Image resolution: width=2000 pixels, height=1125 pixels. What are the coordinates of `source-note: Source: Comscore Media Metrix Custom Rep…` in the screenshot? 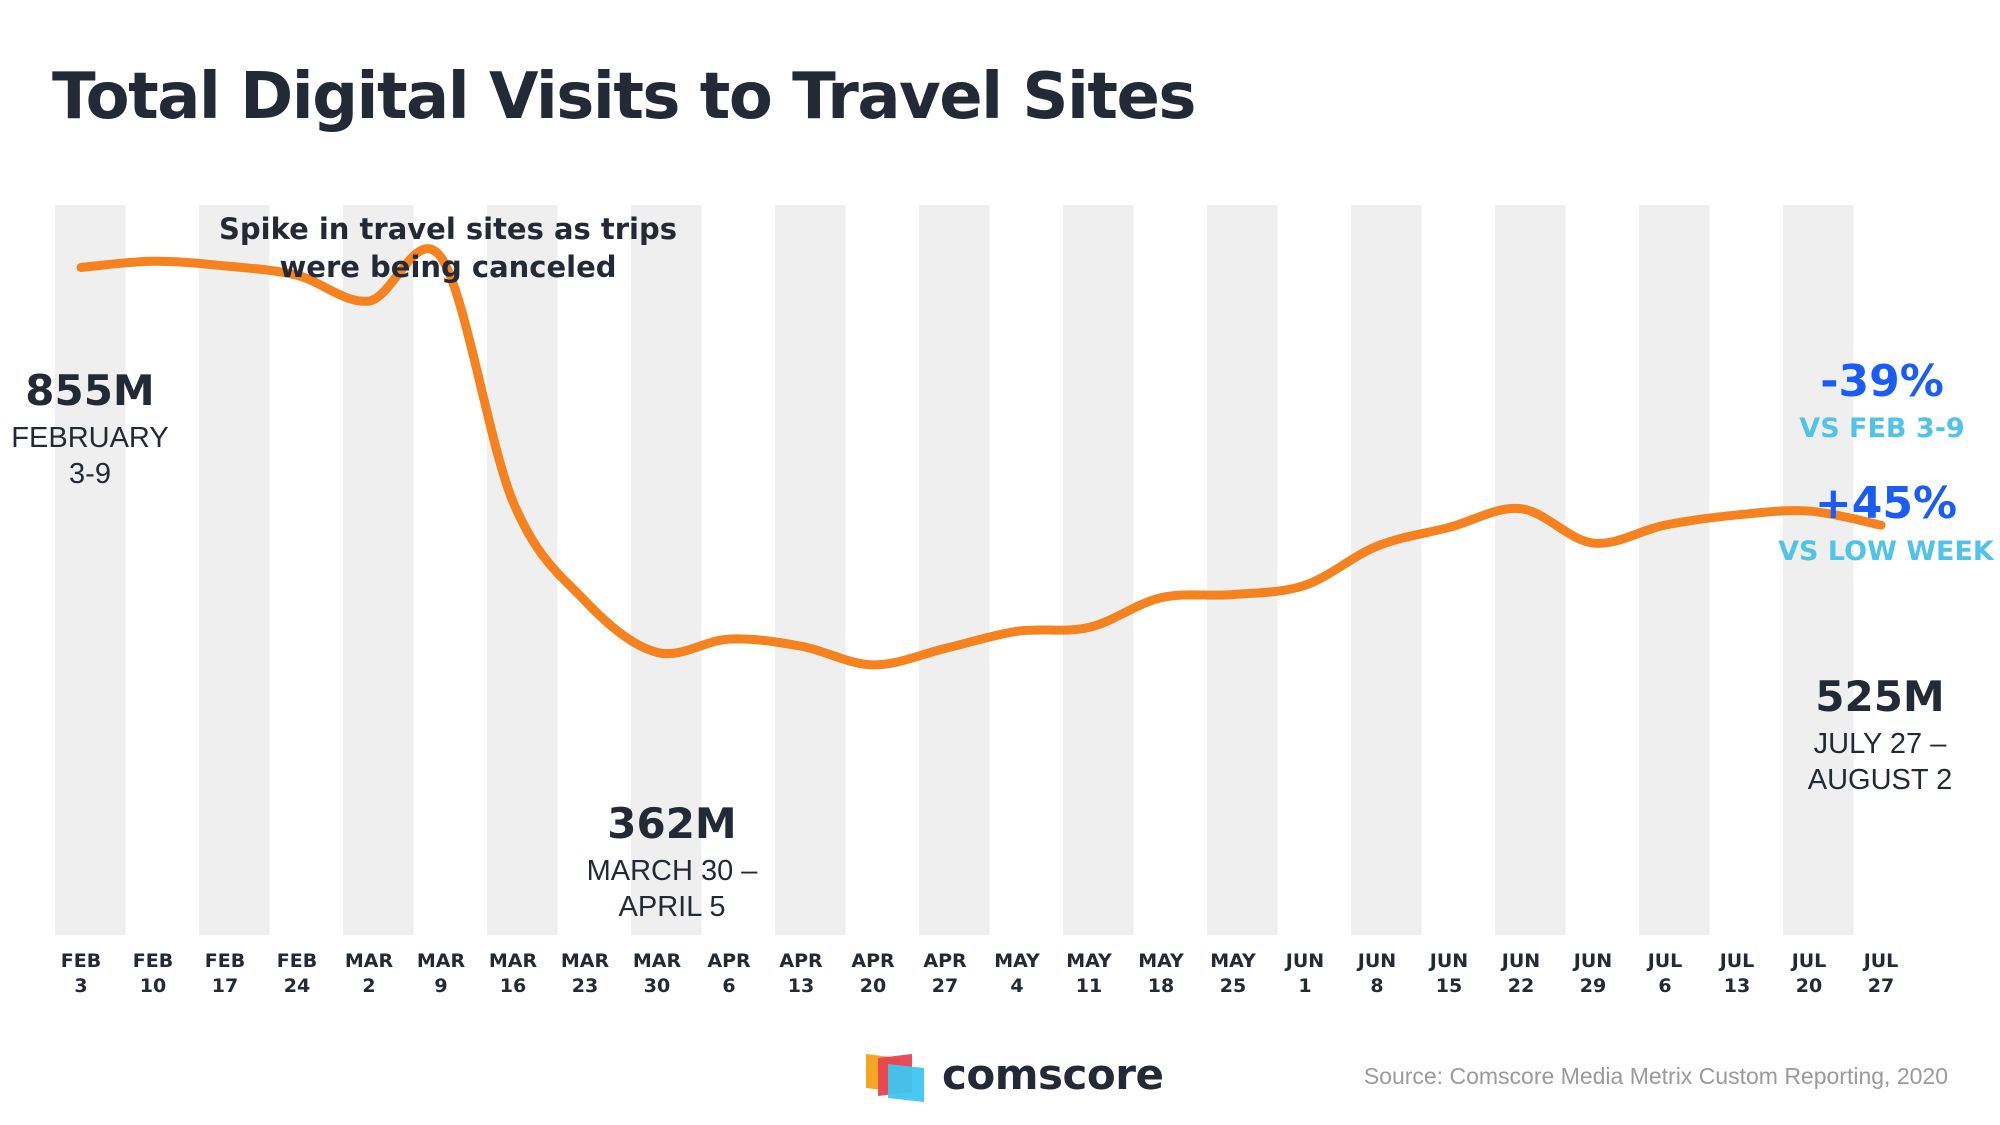 It's located at (1655, 1076).